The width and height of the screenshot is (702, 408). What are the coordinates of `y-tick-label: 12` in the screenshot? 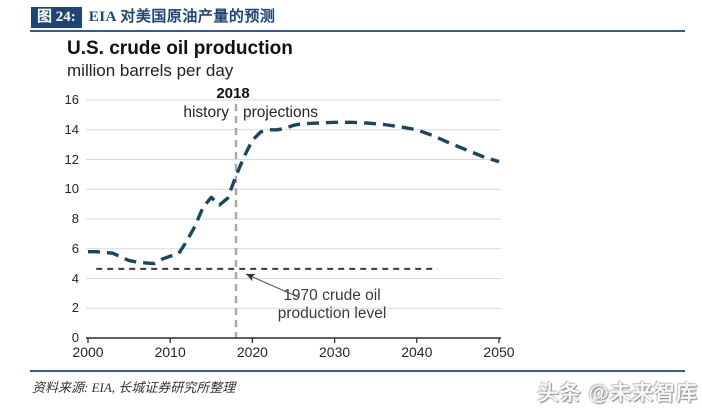 It's located at (71, 159).